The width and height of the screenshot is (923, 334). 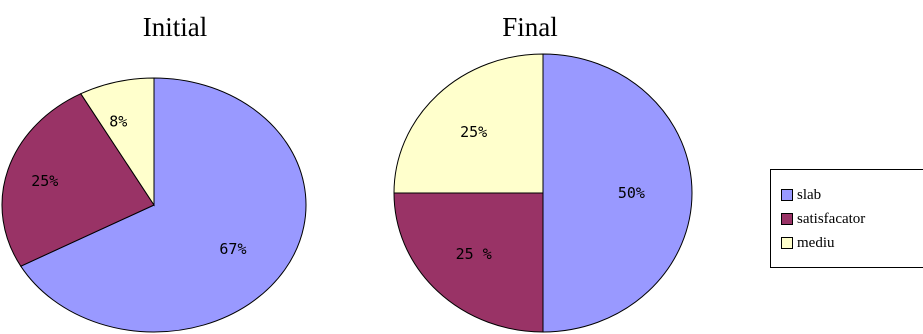 I want to click on legend-label-satisfacator: satisfacator, so click(x=831, y=218).